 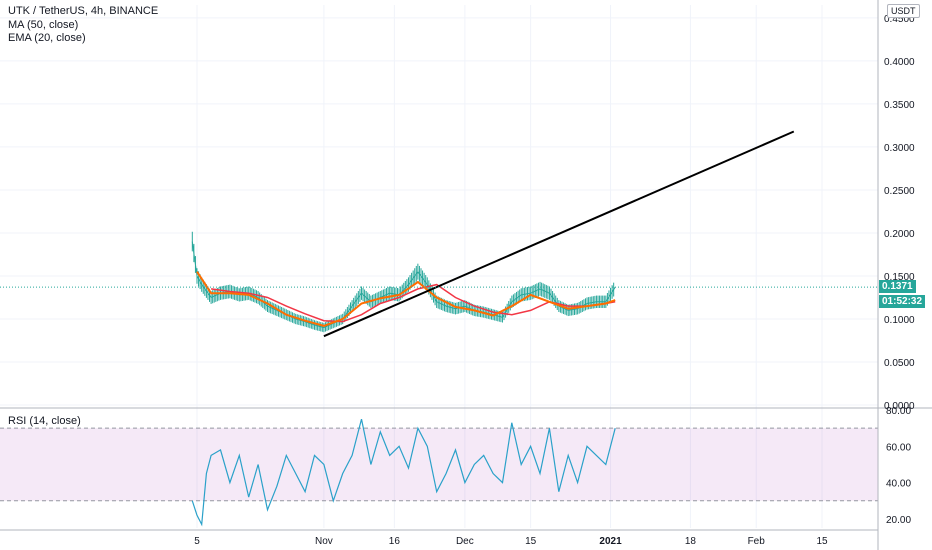 What do you see at coordinates (899, 19) in the screenshot?
I see `price-tick-label-0: 0.4500` at bounding box center [899, 19].